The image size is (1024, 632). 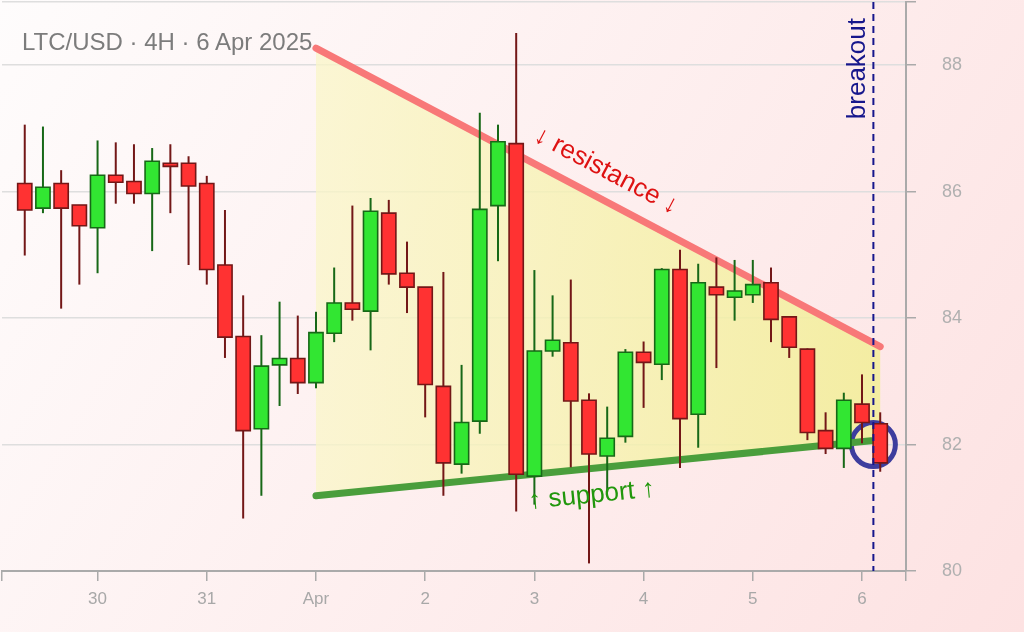 I want to click on y-tick-label: 86, so click(x=952, y=190).